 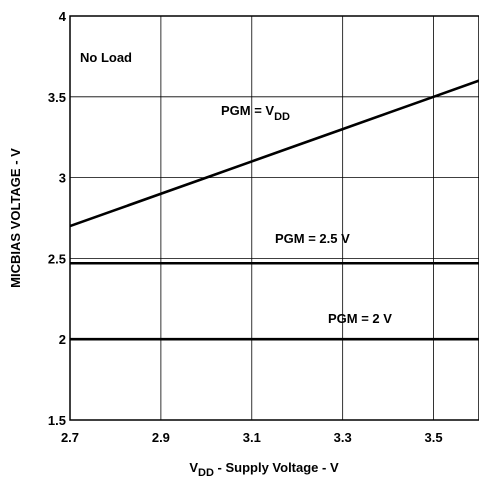 I want to click on y-tick-label: 1.5, so click(x=57, y=420).